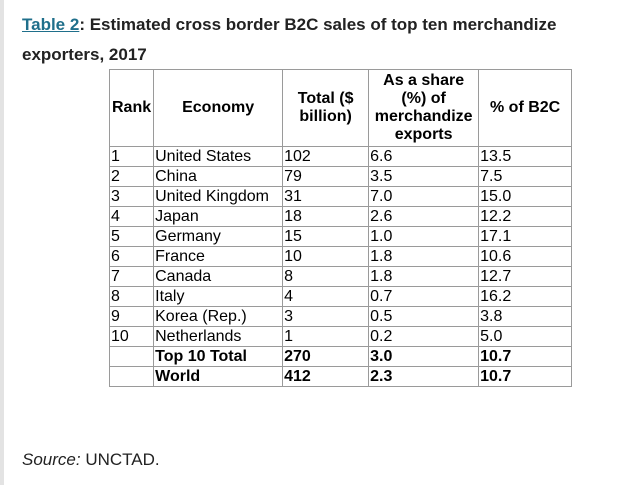 The height and width of the screenshot is (485, 635). What do you see at coordinates (218, 176) in the screenshot?
I see `cell-economy: China` at bounding box center [218, 176].